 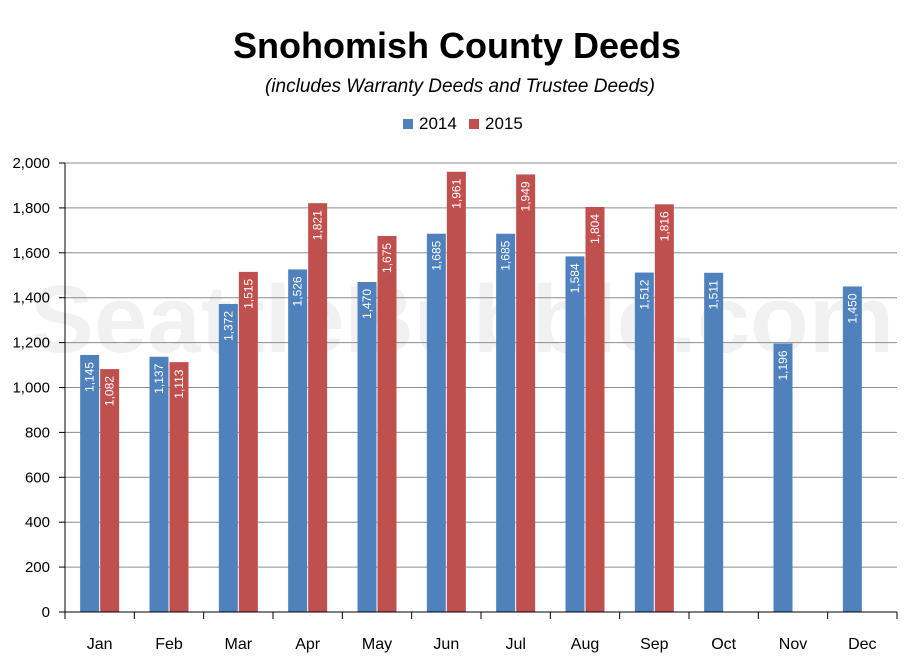 What do you see at coordinates (457, 45) in the screenshot?
I see `chart-title: Snohomish County Deeds` at bounding box center [457, 45].